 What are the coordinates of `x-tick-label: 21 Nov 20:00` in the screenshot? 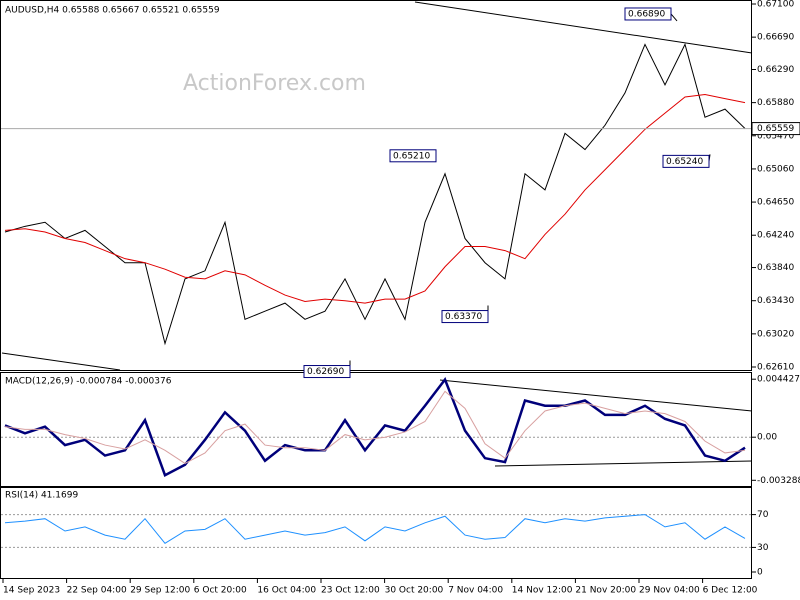 It's located at (605, 591).